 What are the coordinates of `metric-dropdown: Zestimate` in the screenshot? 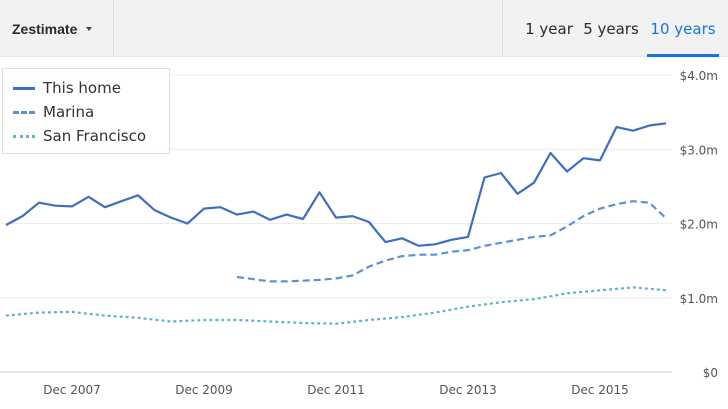 It's located at (57, 28).